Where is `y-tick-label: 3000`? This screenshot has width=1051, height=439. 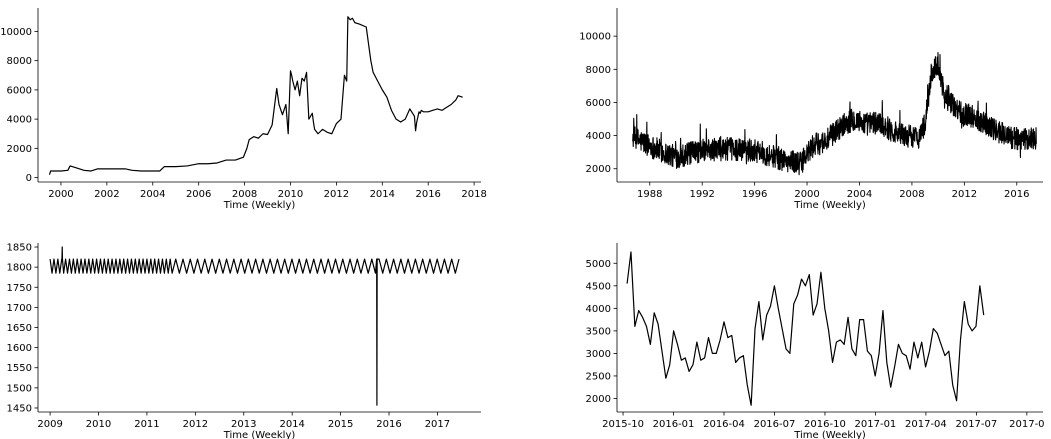 y-tick-label: 3000 is located at coordinates (598, 354).